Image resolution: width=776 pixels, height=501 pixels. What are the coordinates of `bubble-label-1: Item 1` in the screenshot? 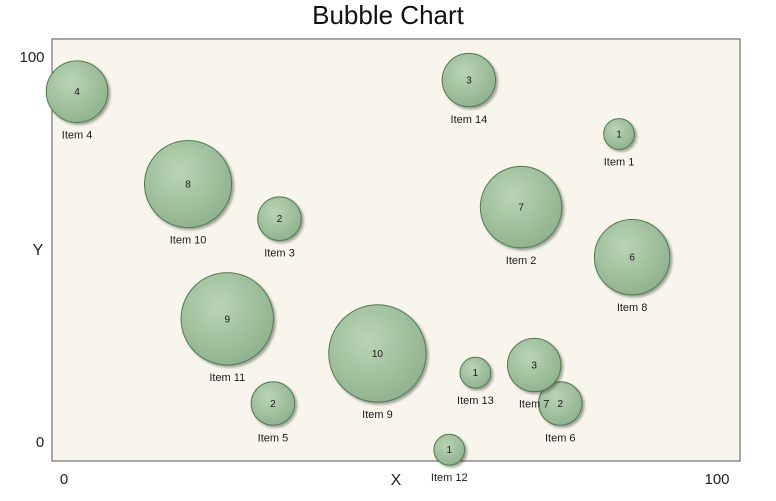 It's located at (619, 162).